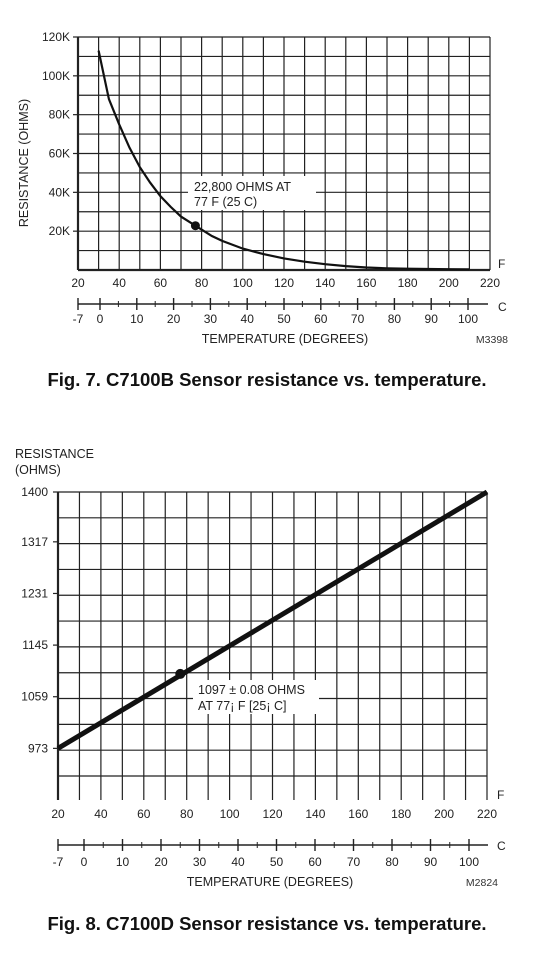  Describe the element at coordinates (34, 697) in the screenshot. I see `y-tick-label: 1059` at that location.